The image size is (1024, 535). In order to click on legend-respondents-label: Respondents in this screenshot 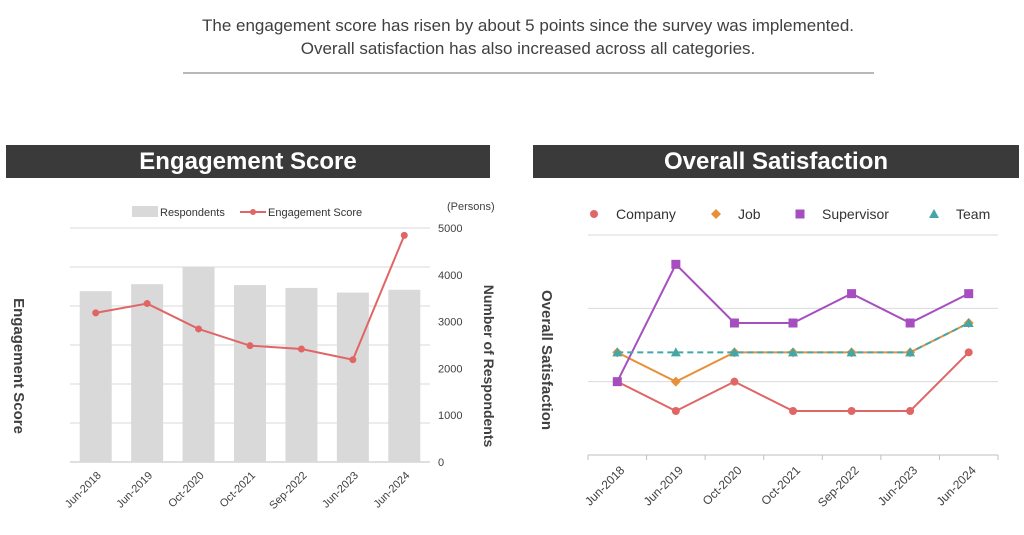, I will do `click(192, 213)`.